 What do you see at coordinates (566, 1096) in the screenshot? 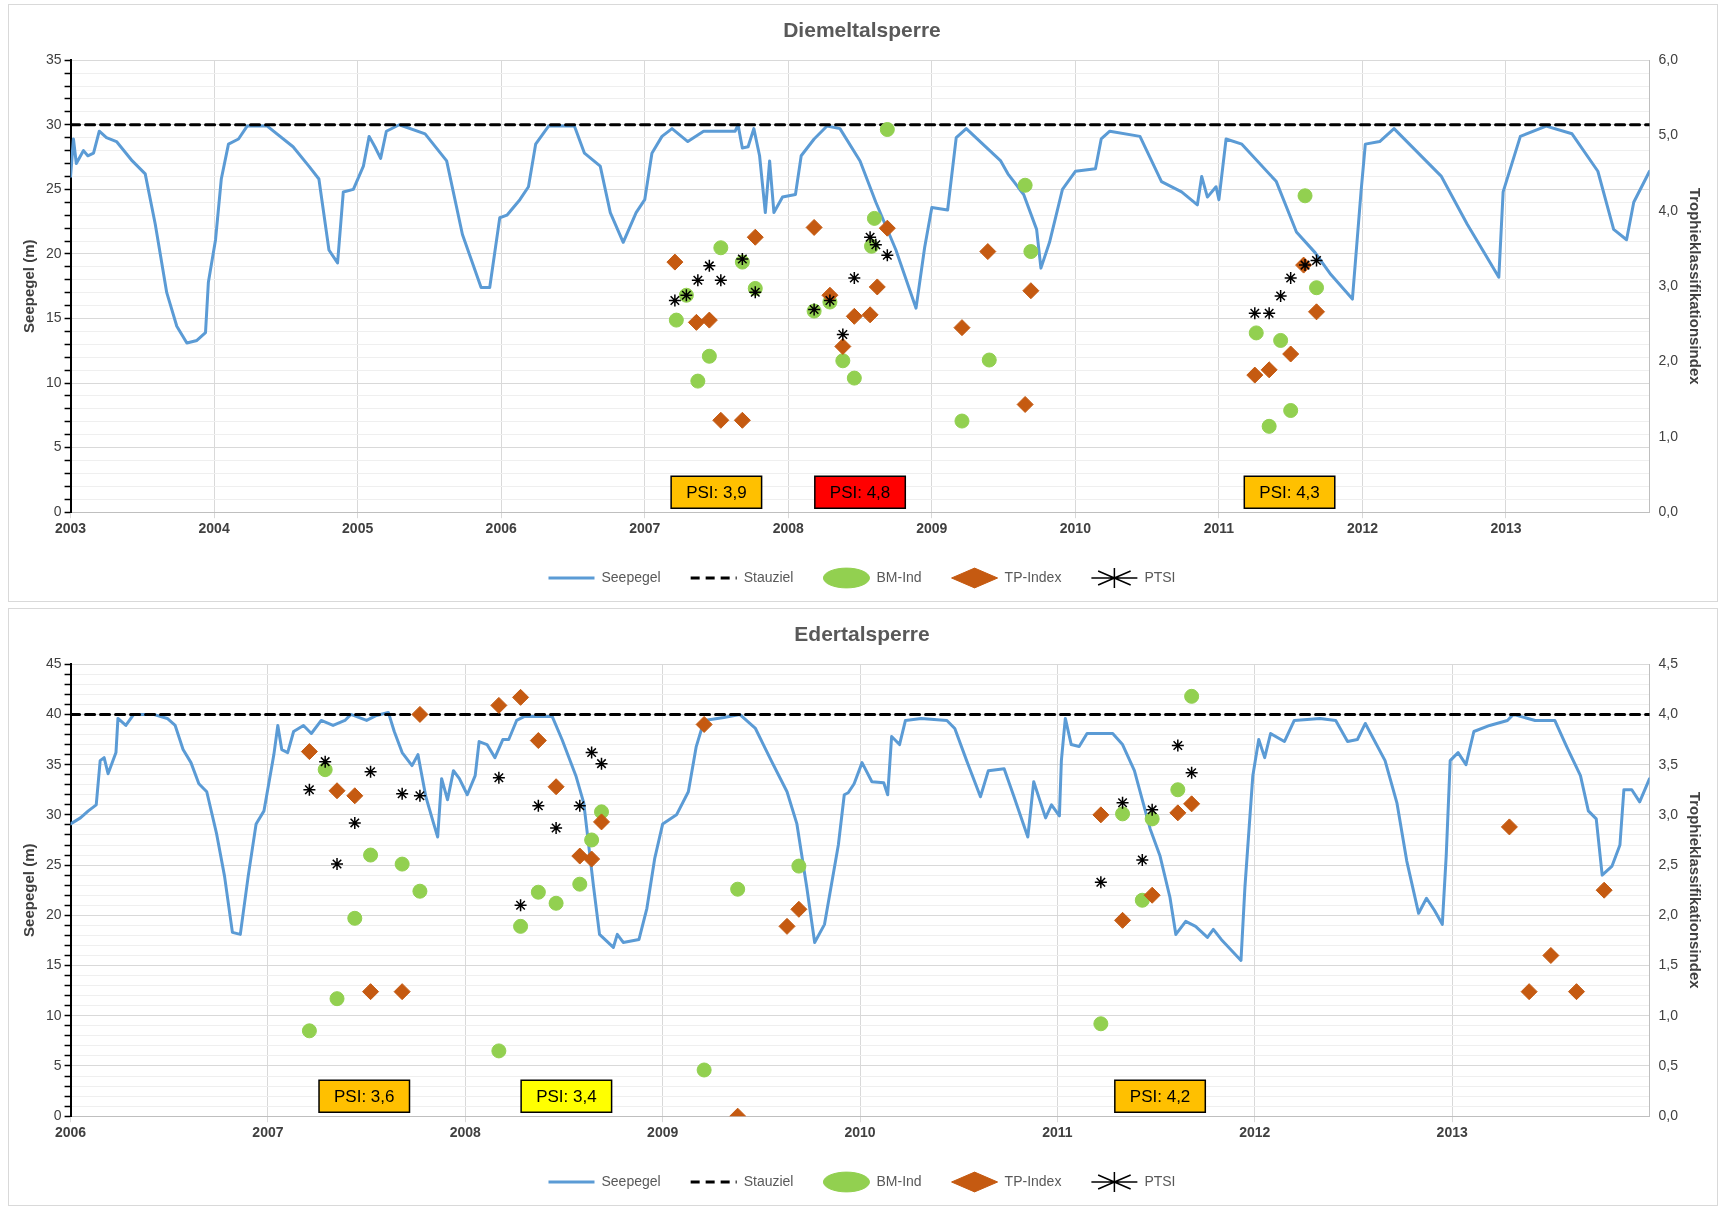
I see `annotation: PSI: 3,4` at bounding box center [566, 1096].